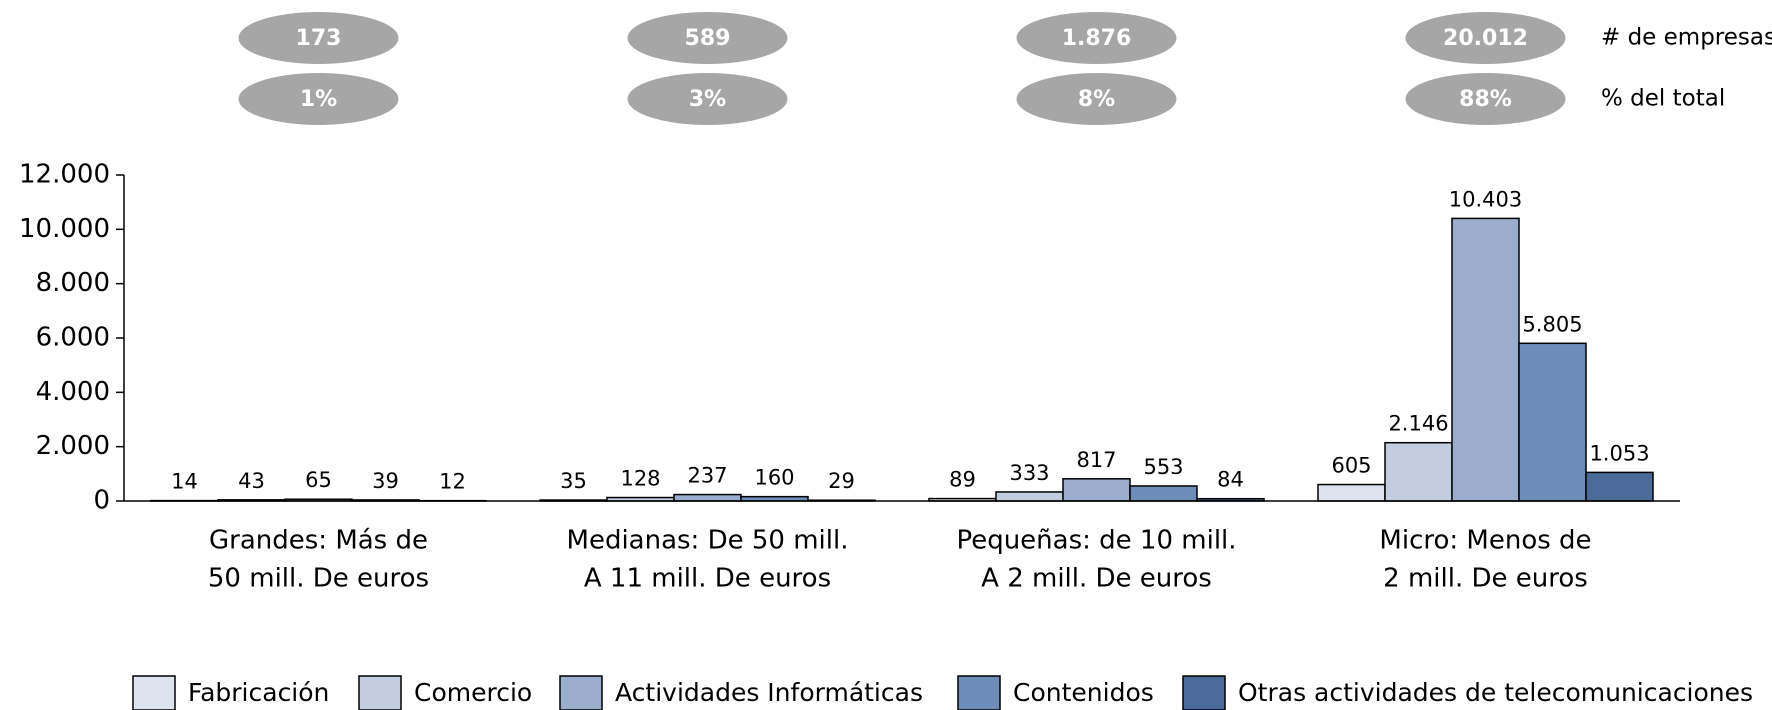 The width and height of the screenshot is (1772, 710). Describe the element at coordinates (774, 478) in the screenshot. I see `data-label: 160` at that location.